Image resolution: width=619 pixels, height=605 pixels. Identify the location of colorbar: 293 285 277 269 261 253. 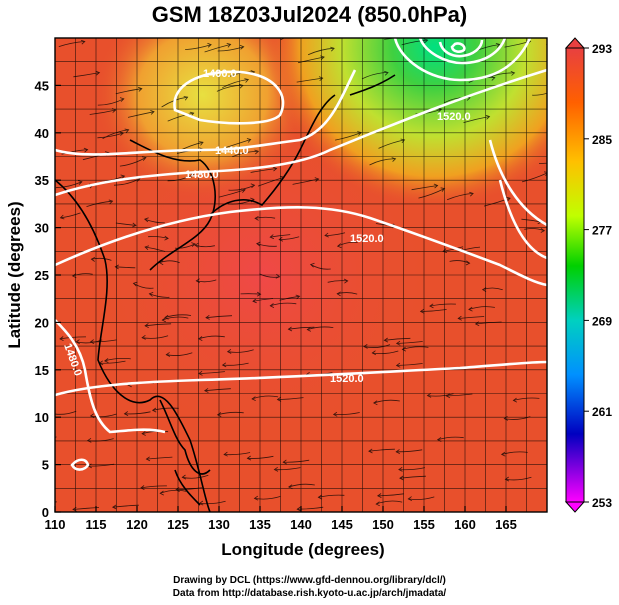
(588, 275).